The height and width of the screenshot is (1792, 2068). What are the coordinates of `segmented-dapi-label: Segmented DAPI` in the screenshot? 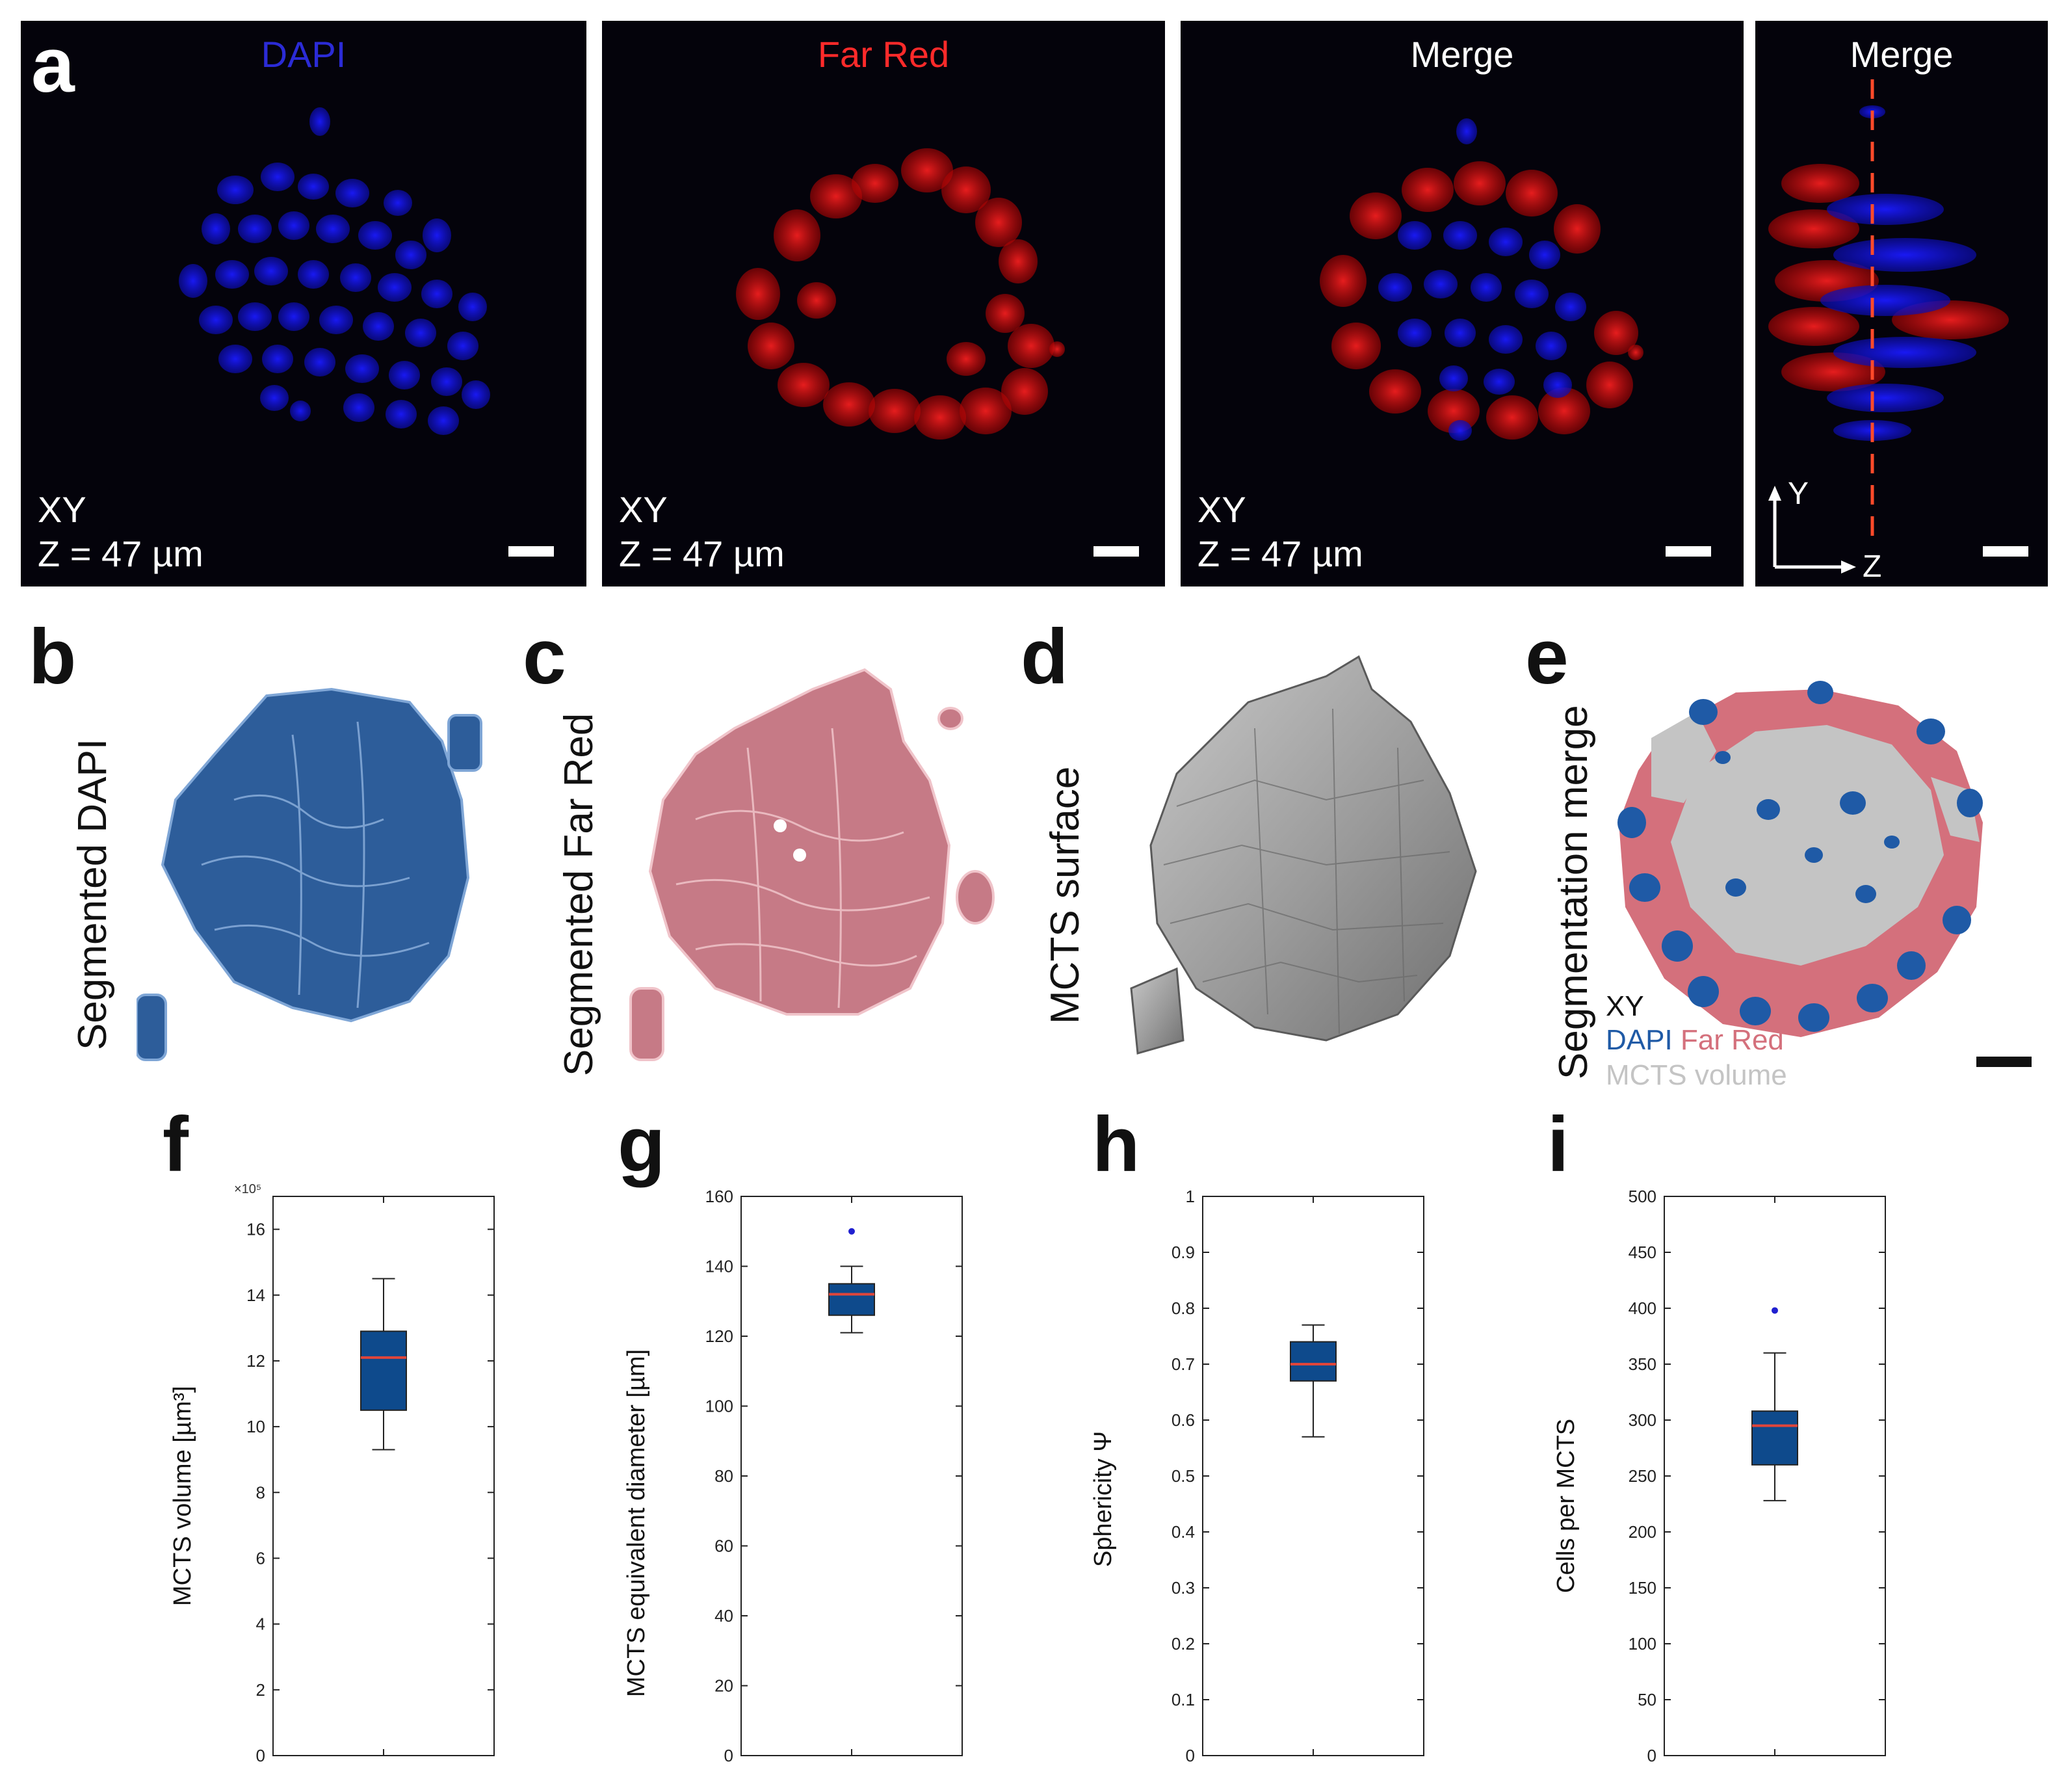 It's located at (92, 894).